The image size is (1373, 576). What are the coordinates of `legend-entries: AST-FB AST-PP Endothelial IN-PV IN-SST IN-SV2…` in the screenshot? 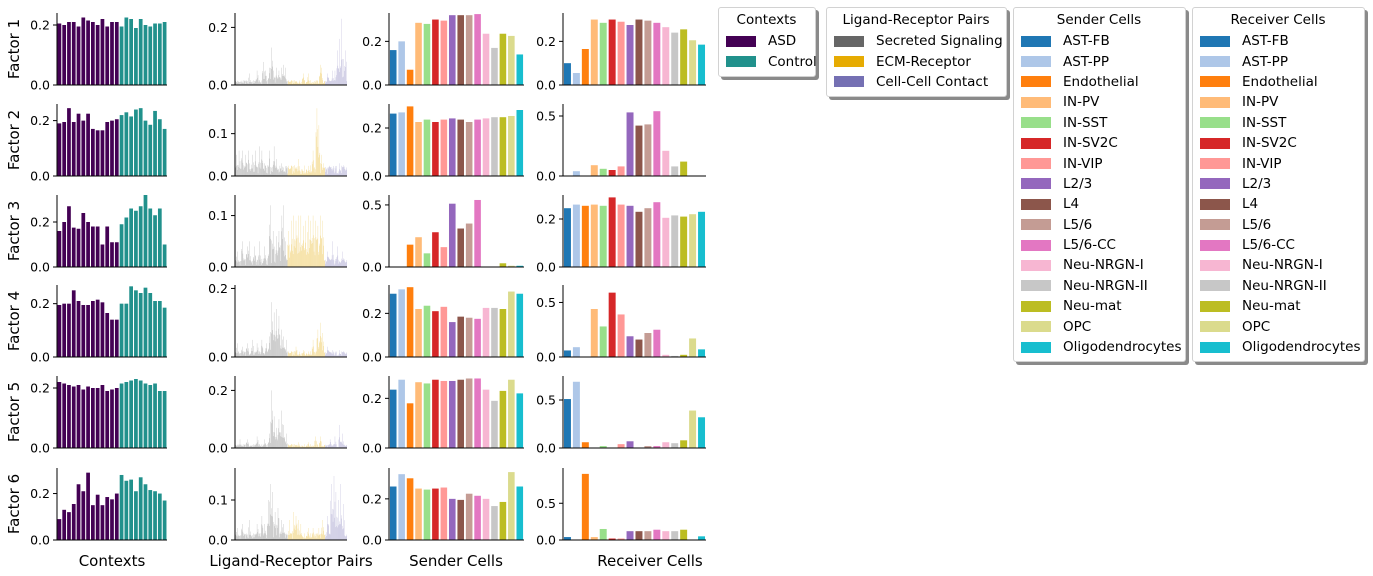 It's located at (1101, 194).